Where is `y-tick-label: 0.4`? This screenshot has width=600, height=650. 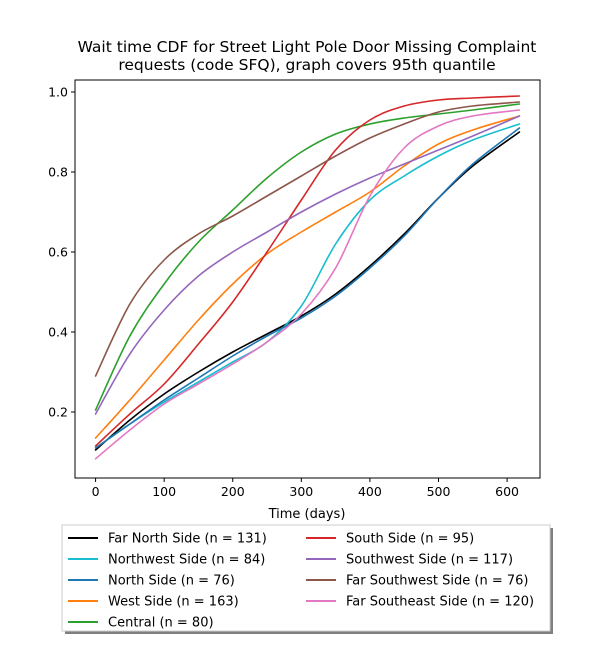 y-tick-label: 0.4 is located at coordinates (58, 332).